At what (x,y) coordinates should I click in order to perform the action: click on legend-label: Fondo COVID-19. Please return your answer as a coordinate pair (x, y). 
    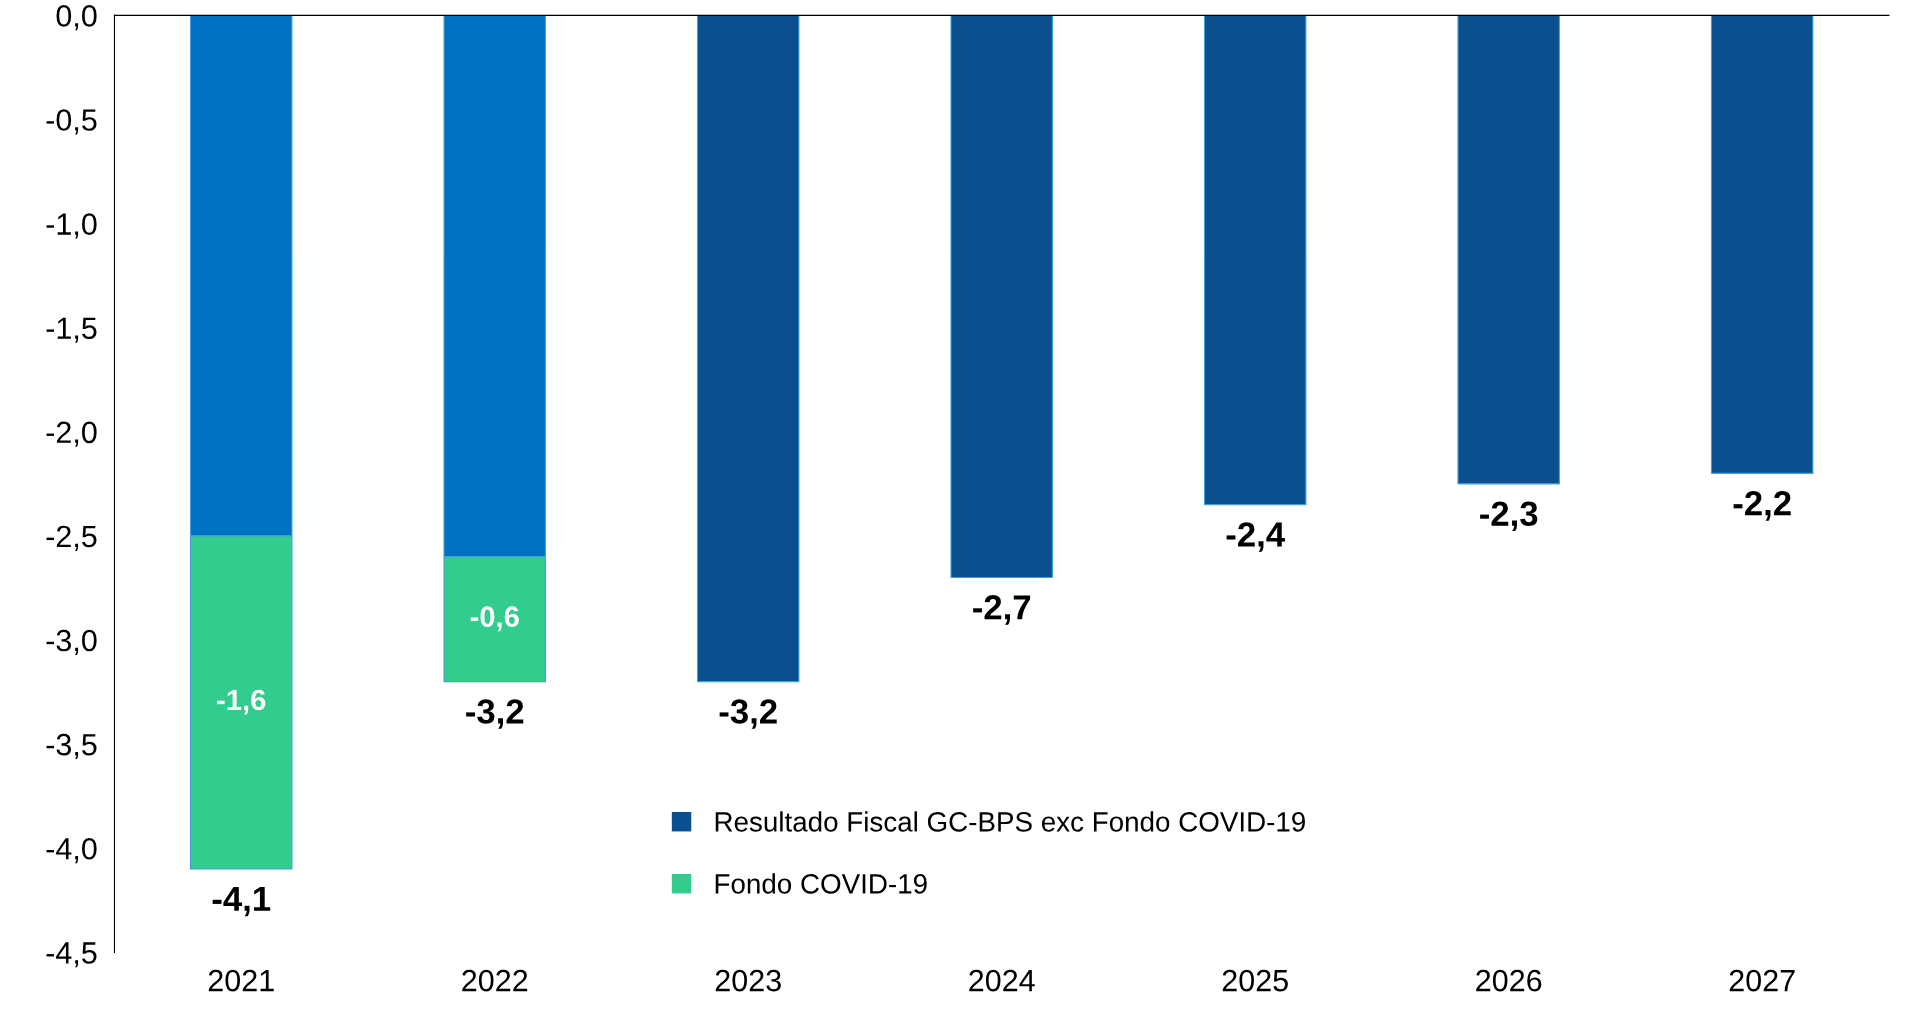
    Looking at the image, I should click on (821, 883).